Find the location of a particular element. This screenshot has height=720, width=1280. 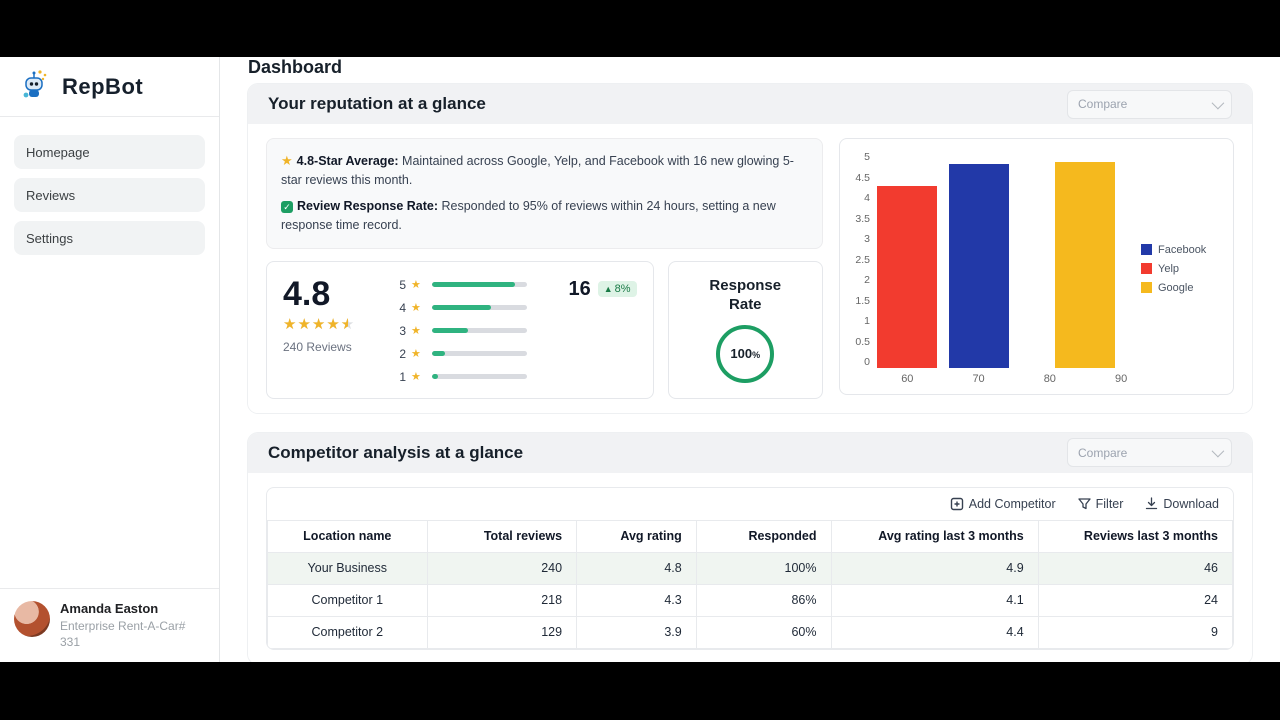

cell-value: 4.8 is located at coordinates (636, 568).